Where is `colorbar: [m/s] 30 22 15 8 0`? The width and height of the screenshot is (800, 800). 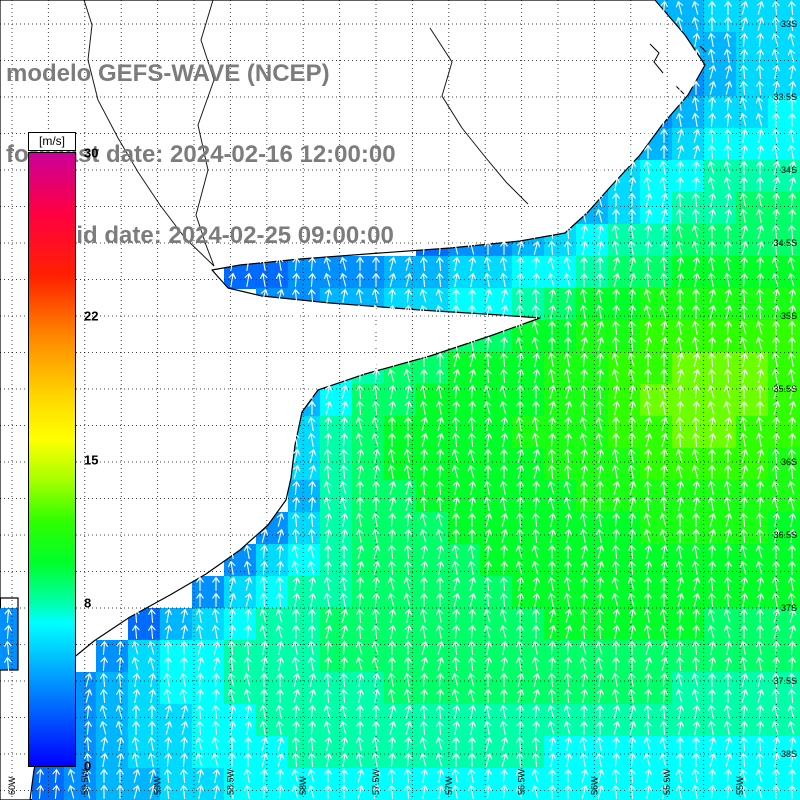 colorbar: [m/s] 30 22 15 8 0 is located at coordinates (93, 462).